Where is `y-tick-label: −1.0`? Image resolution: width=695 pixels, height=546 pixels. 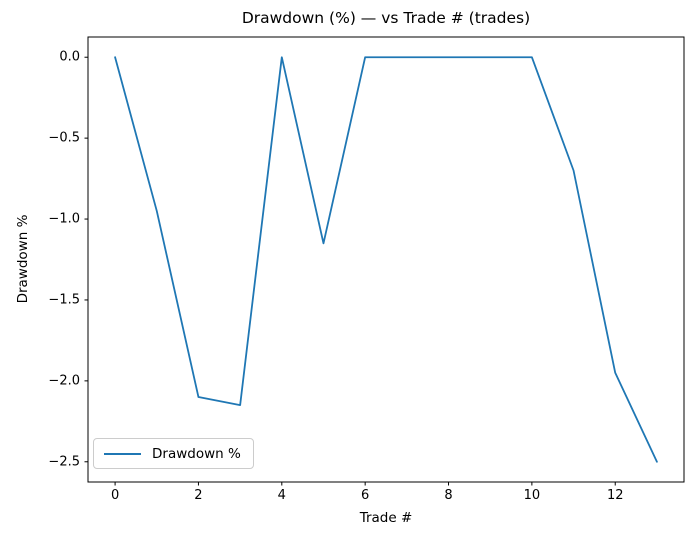 y-tick-label: −1.0 is located at coordinates (64, 219).